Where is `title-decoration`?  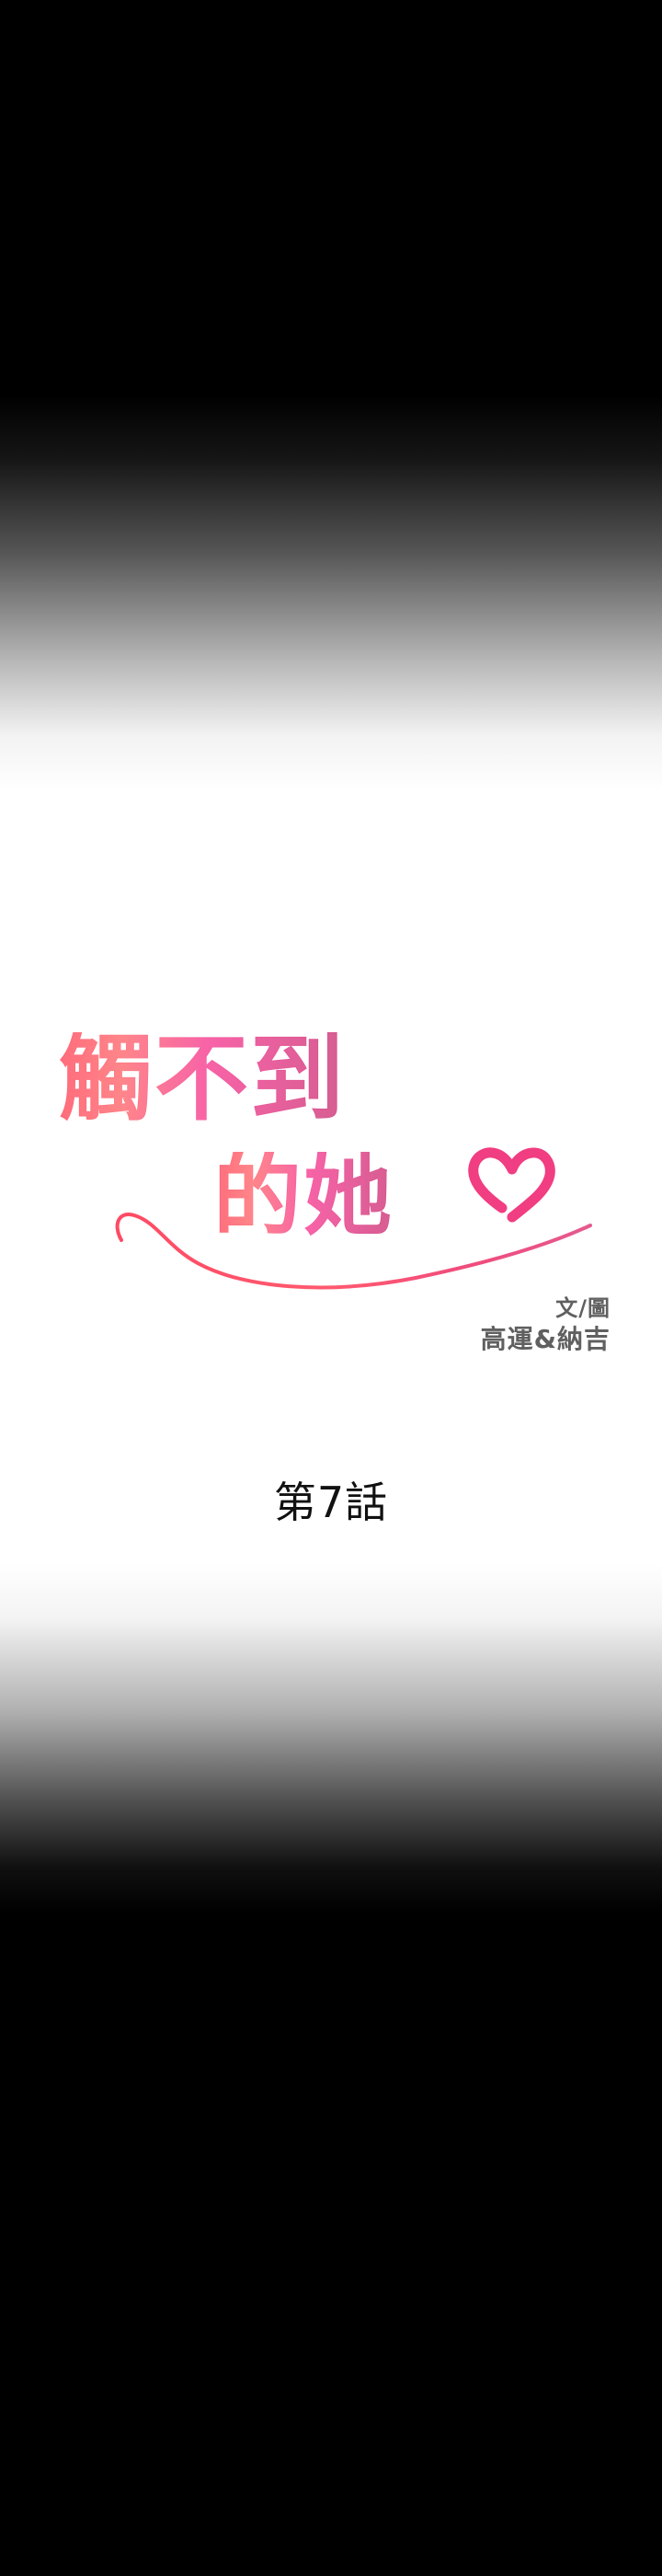
title-decoration is located at coordinates (353, 1218).